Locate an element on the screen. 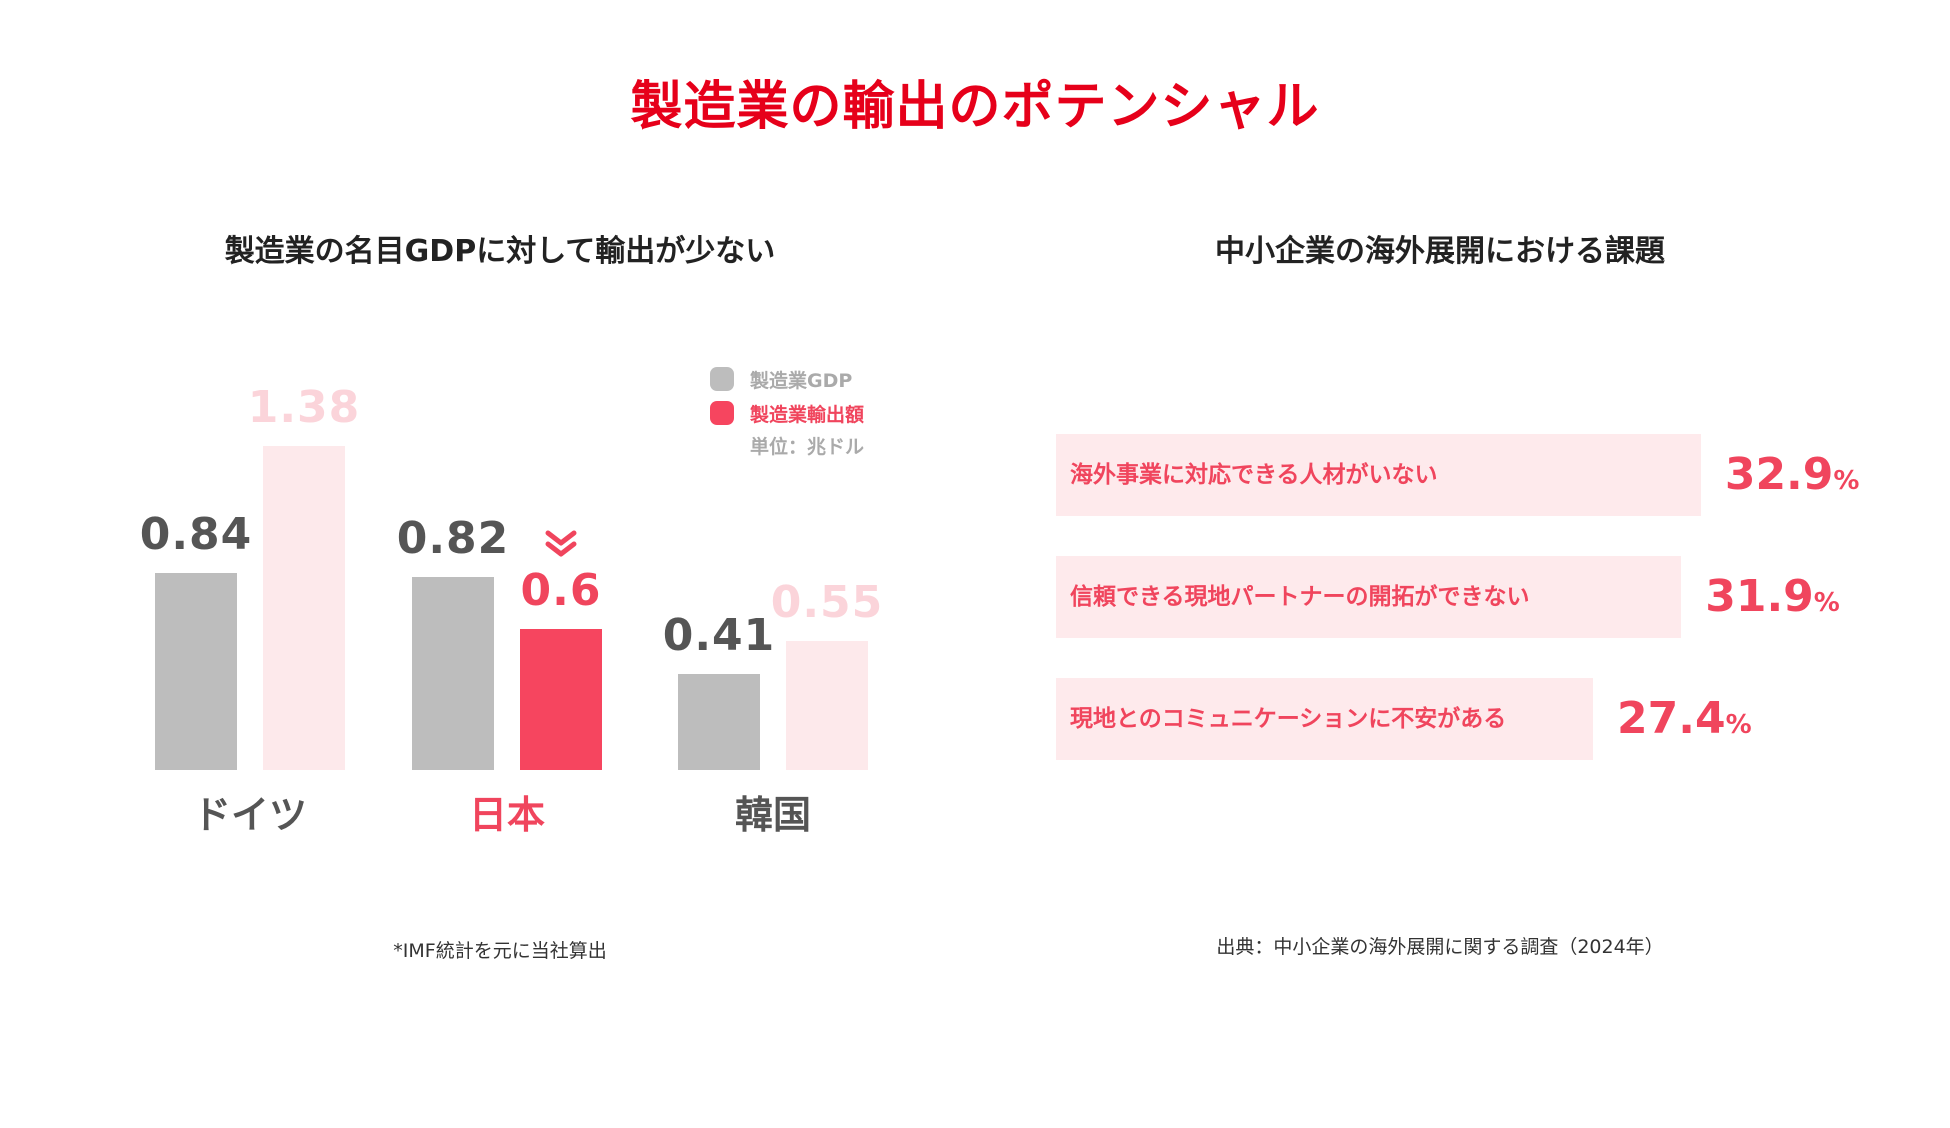  bar-value-japan-gdp: 0.82 is located at coordinates (453, 539).